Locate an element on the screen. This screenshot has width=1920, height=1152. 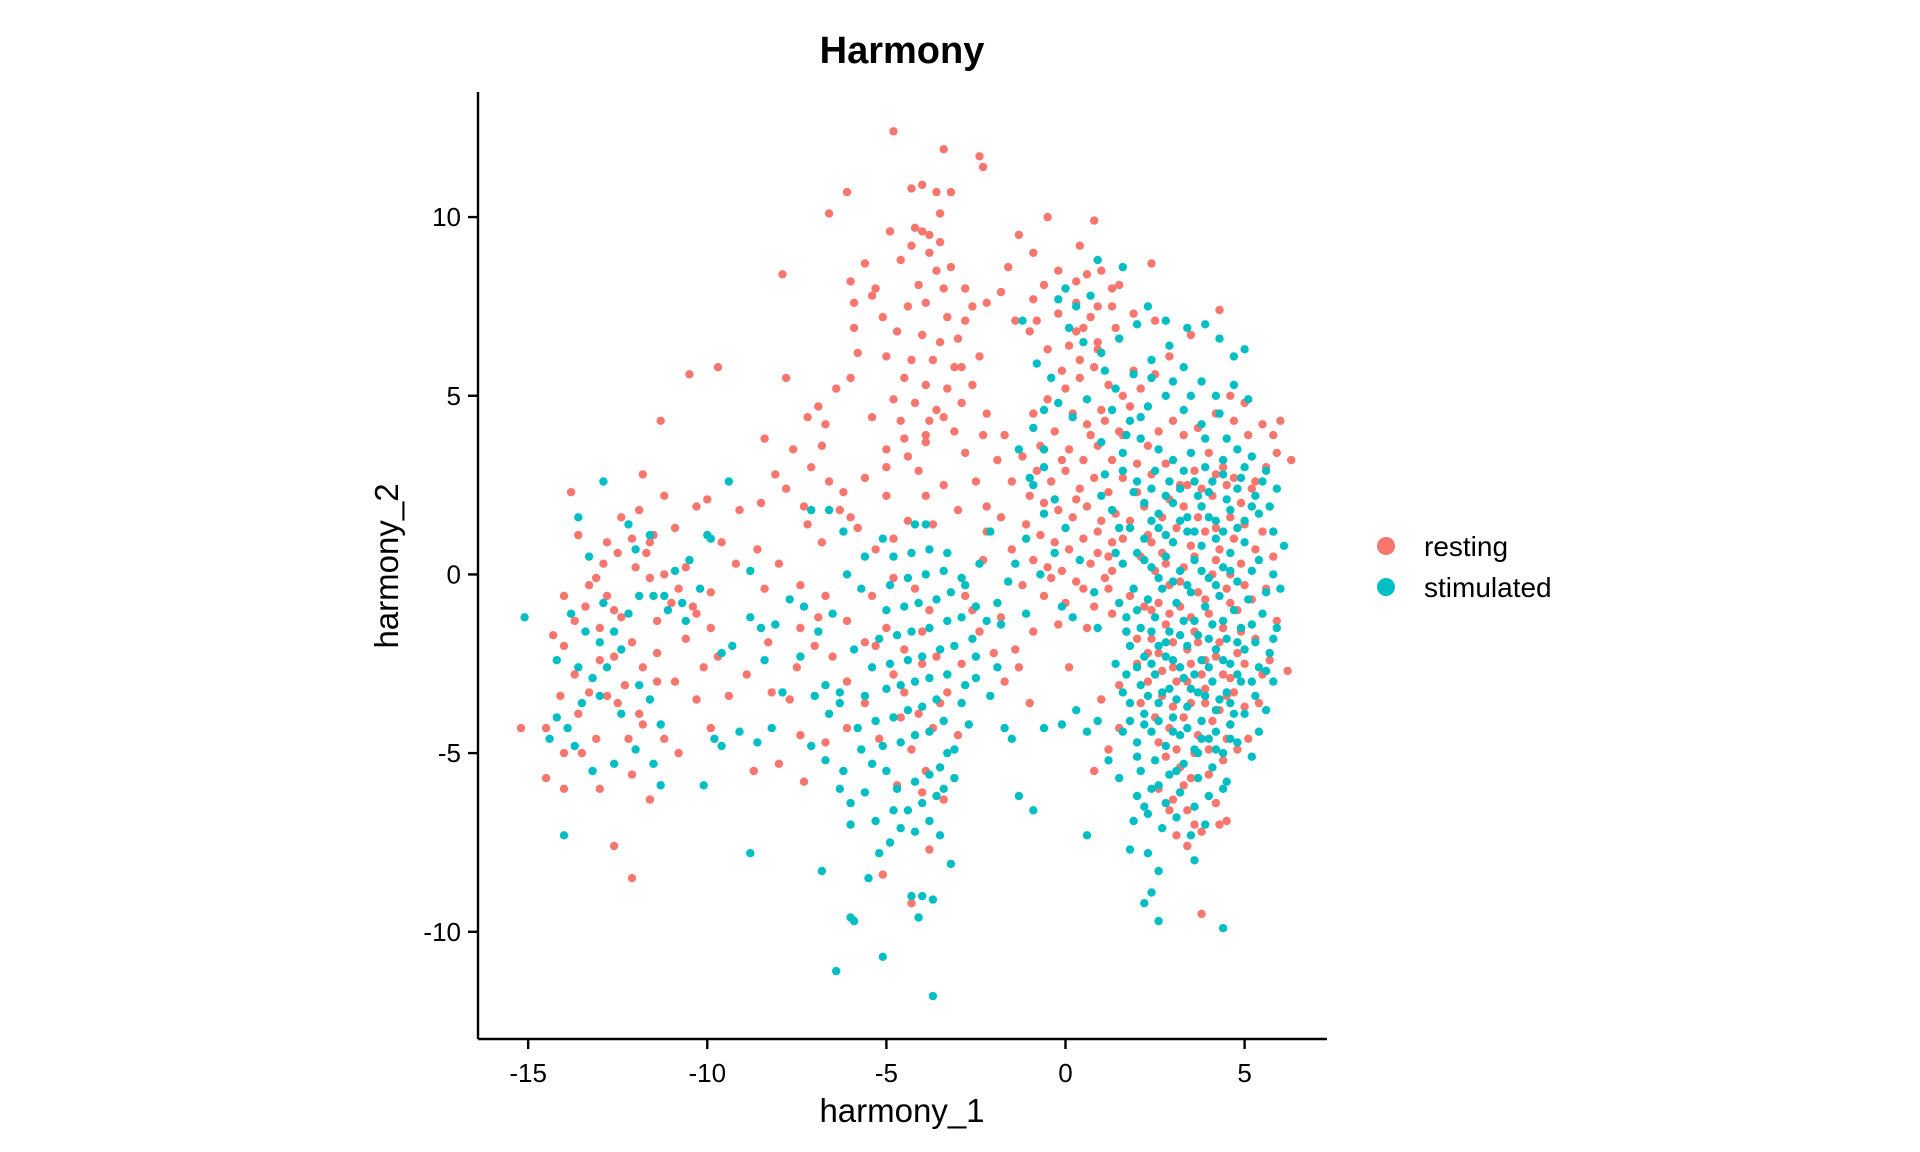
legend-label-resting: resting is located at coordinates (1466, 546).